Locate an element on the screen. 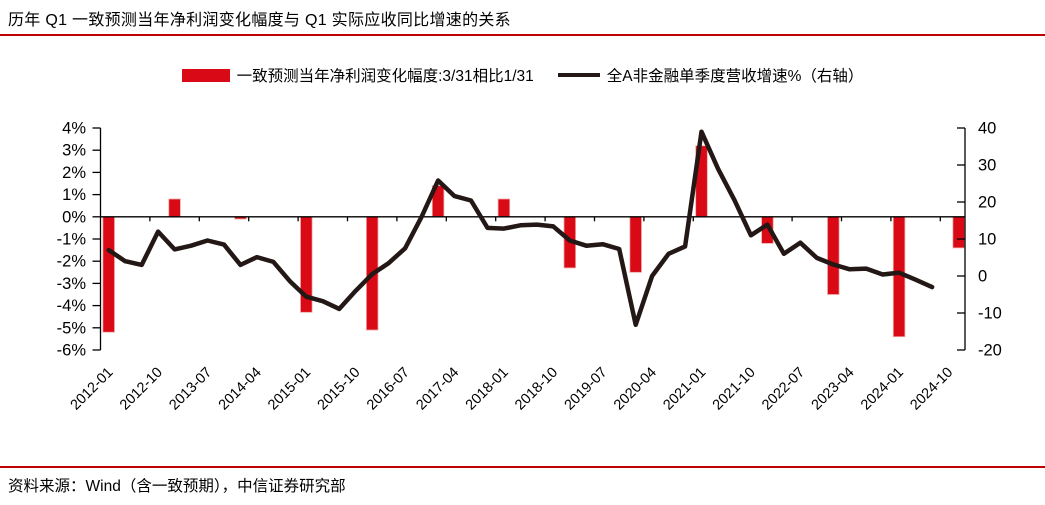 Image resolution: width=1045 pixels, height=505 pixels. bar-series-swatch-icon is located at coordinates (205, 75).